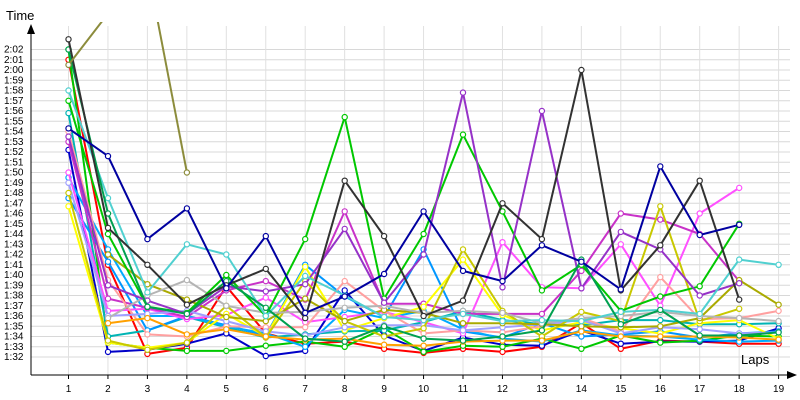  Describe the element at coordinates (700, 389) in the screenshot. I see `x-tick-label: 17` at that location.